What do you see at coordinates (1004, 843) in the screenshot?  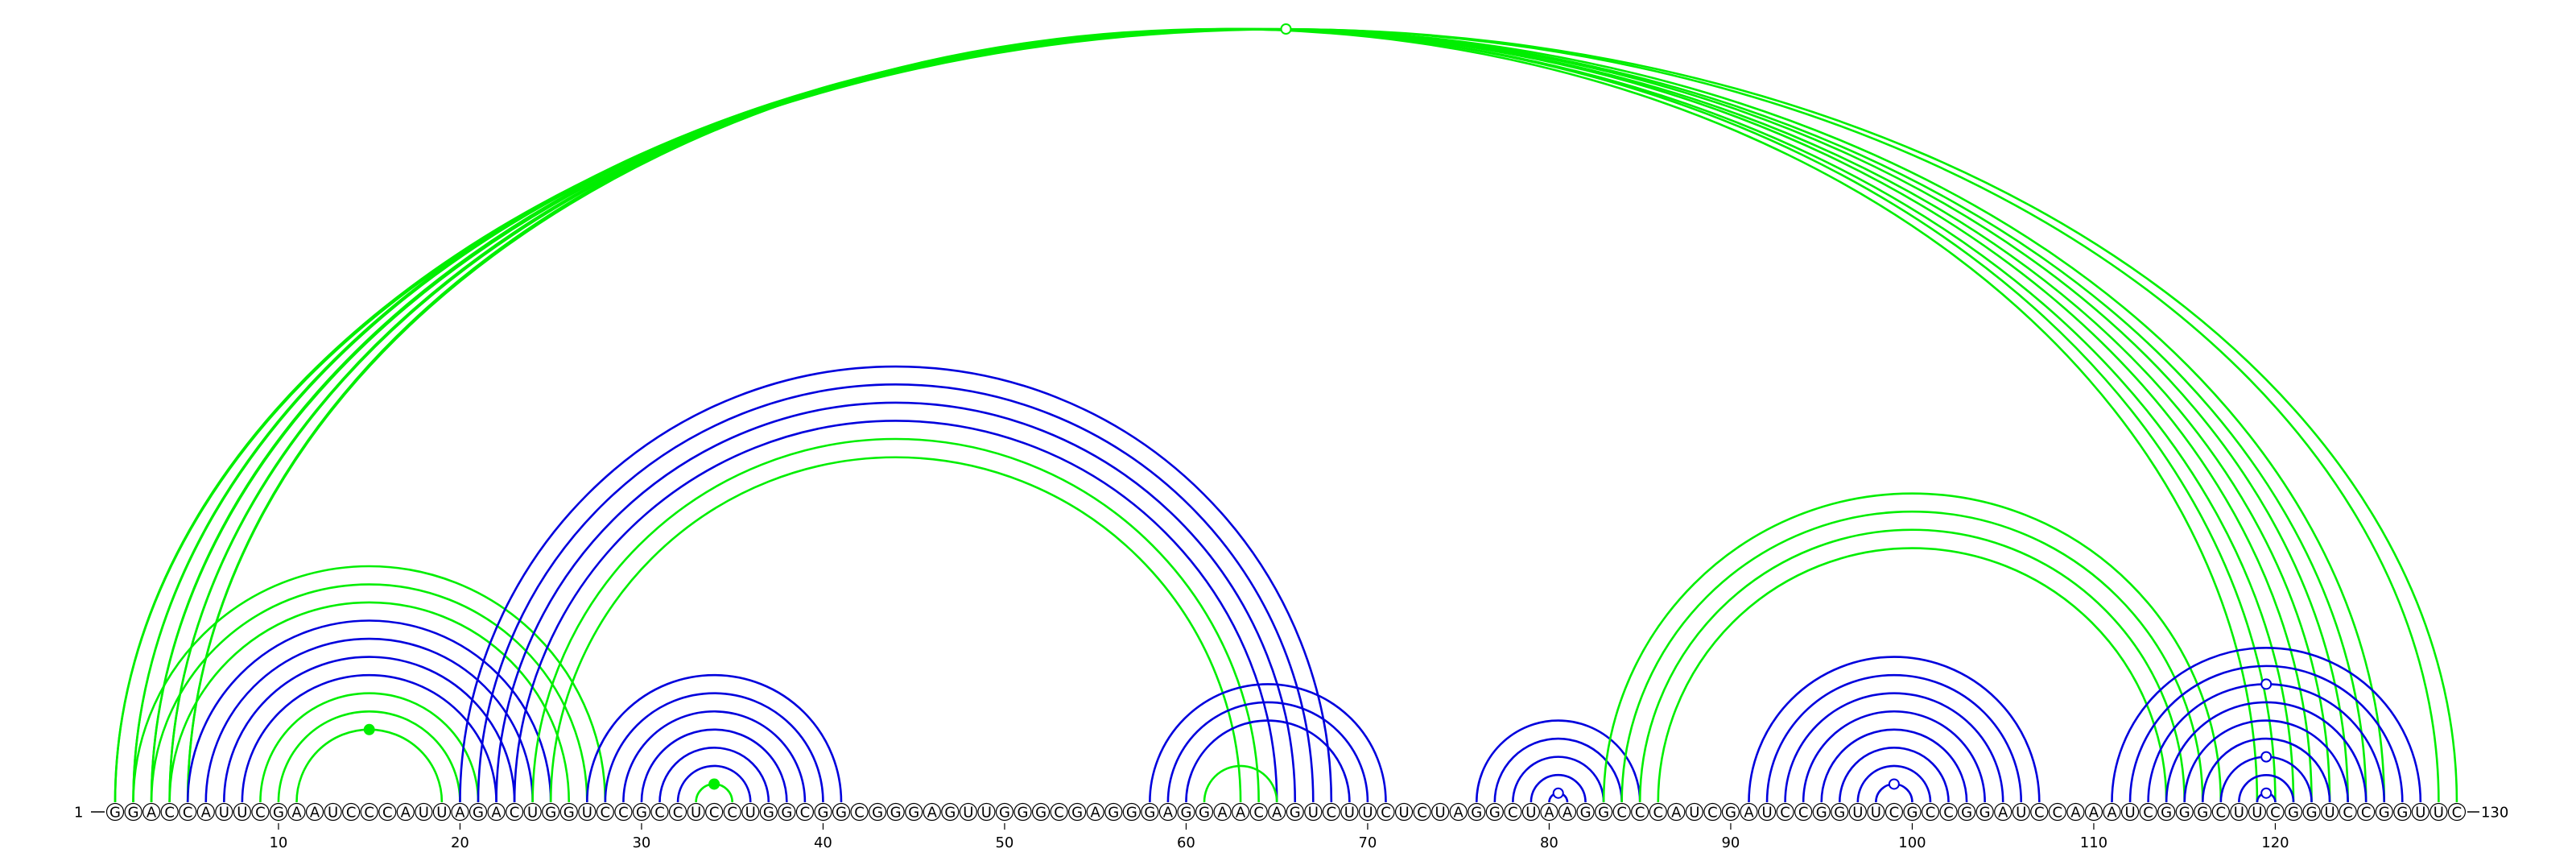 I see `tick-label: 50` at bounding box center [1004, 843].